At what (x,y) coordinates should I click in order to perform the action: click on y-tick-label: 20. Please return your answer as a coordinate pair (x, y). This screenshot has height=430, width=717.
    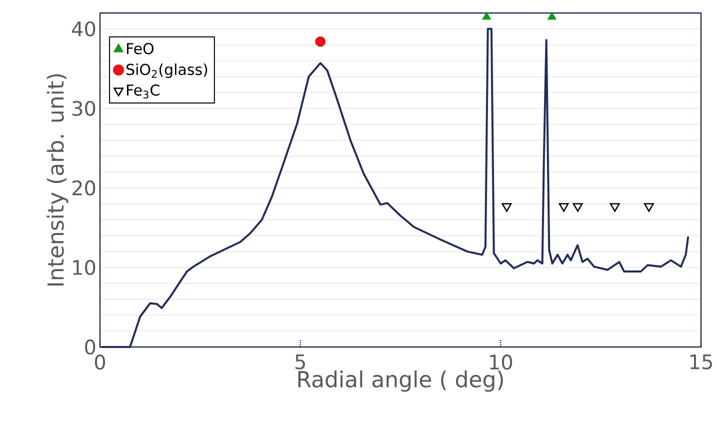
    Looking at the image, I should click on (84, 188).